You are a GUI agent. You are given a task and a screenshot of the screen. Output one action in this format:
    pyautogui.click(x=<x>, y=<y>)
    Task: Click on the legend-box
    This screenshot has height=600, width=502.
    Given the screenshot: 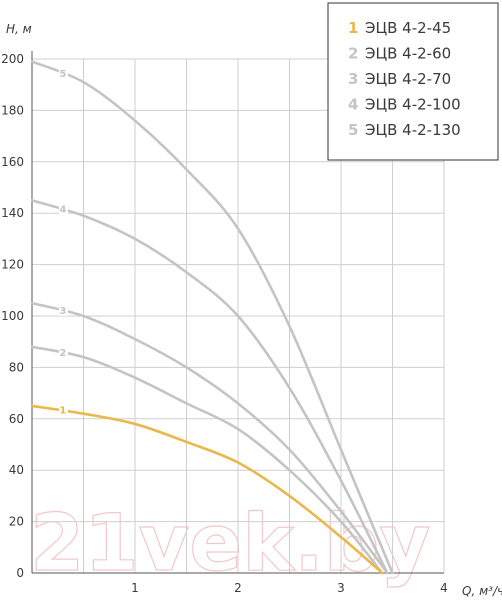 What is the action you would take?
    pyautogui.click(x=413, y=81)
    